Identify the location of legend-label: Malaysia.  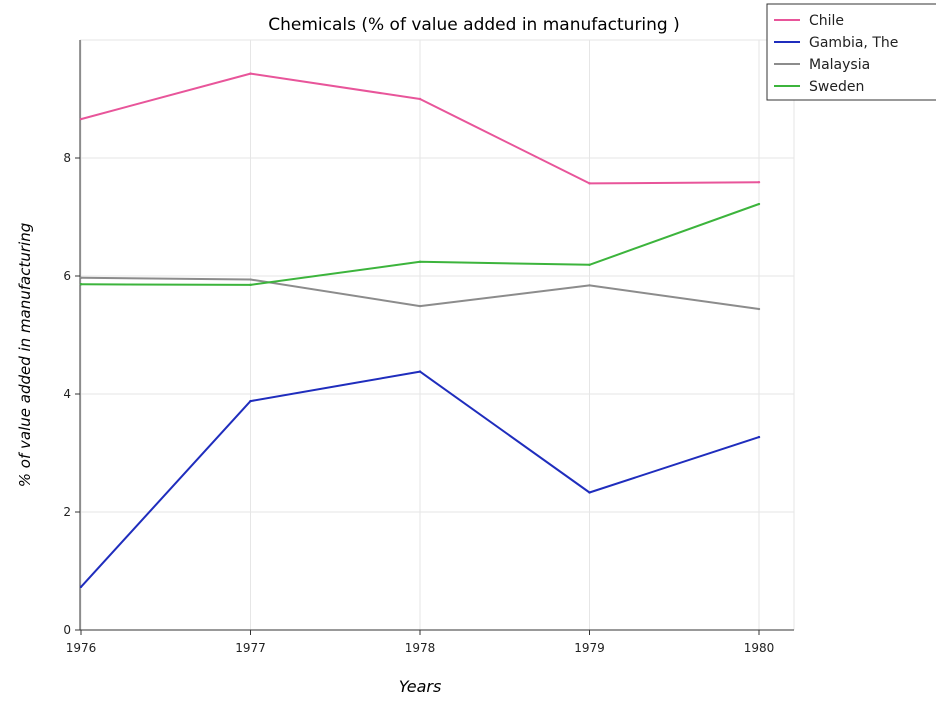
(839, 65).